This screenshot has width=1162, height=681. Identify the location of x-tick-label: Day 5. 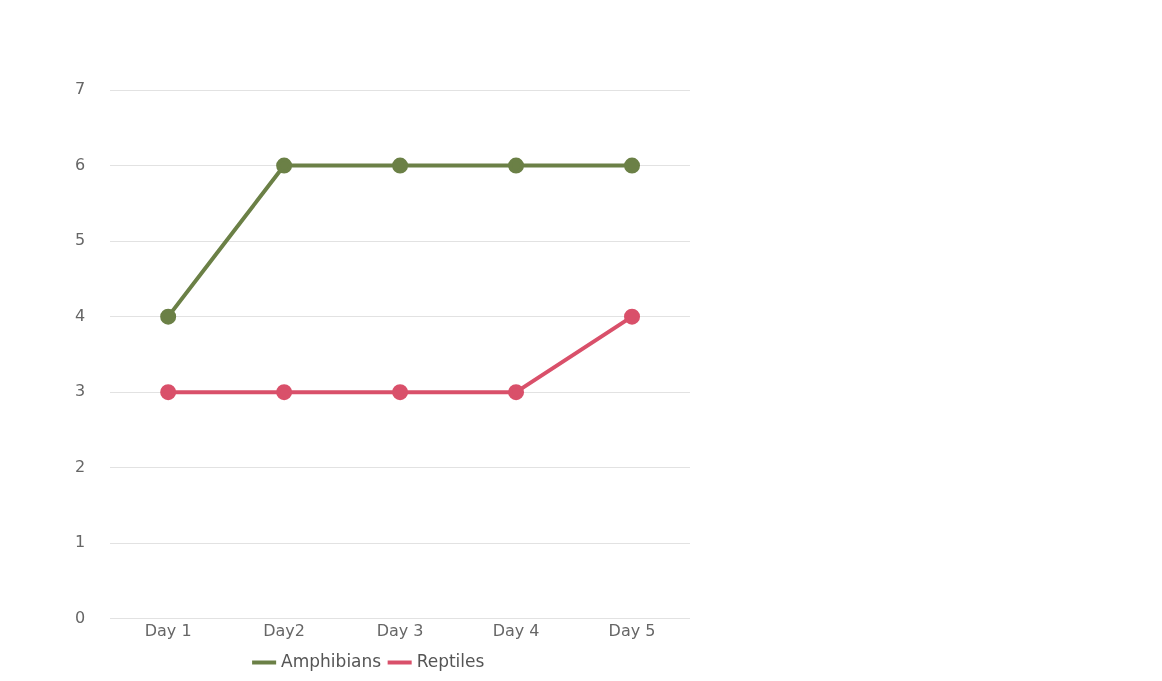
(632, 630).